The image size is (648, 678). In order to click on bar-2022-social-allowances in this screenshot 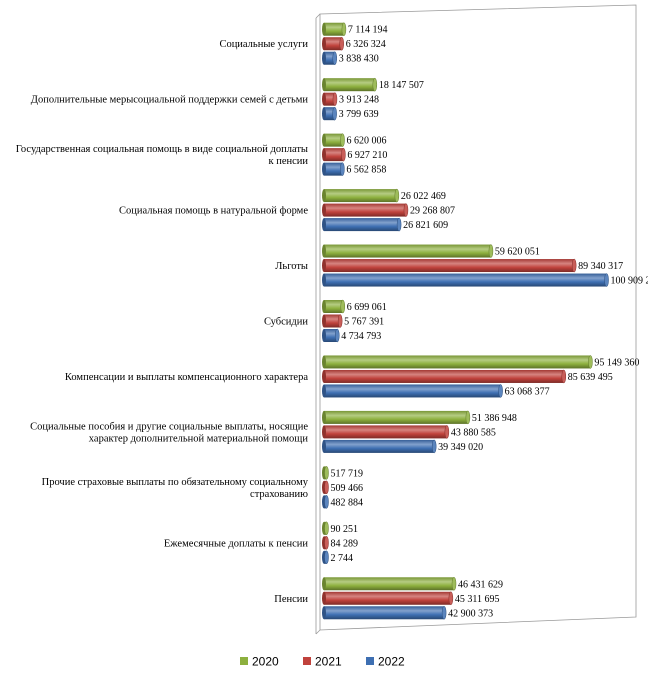, I will do `click(379, 446)`.